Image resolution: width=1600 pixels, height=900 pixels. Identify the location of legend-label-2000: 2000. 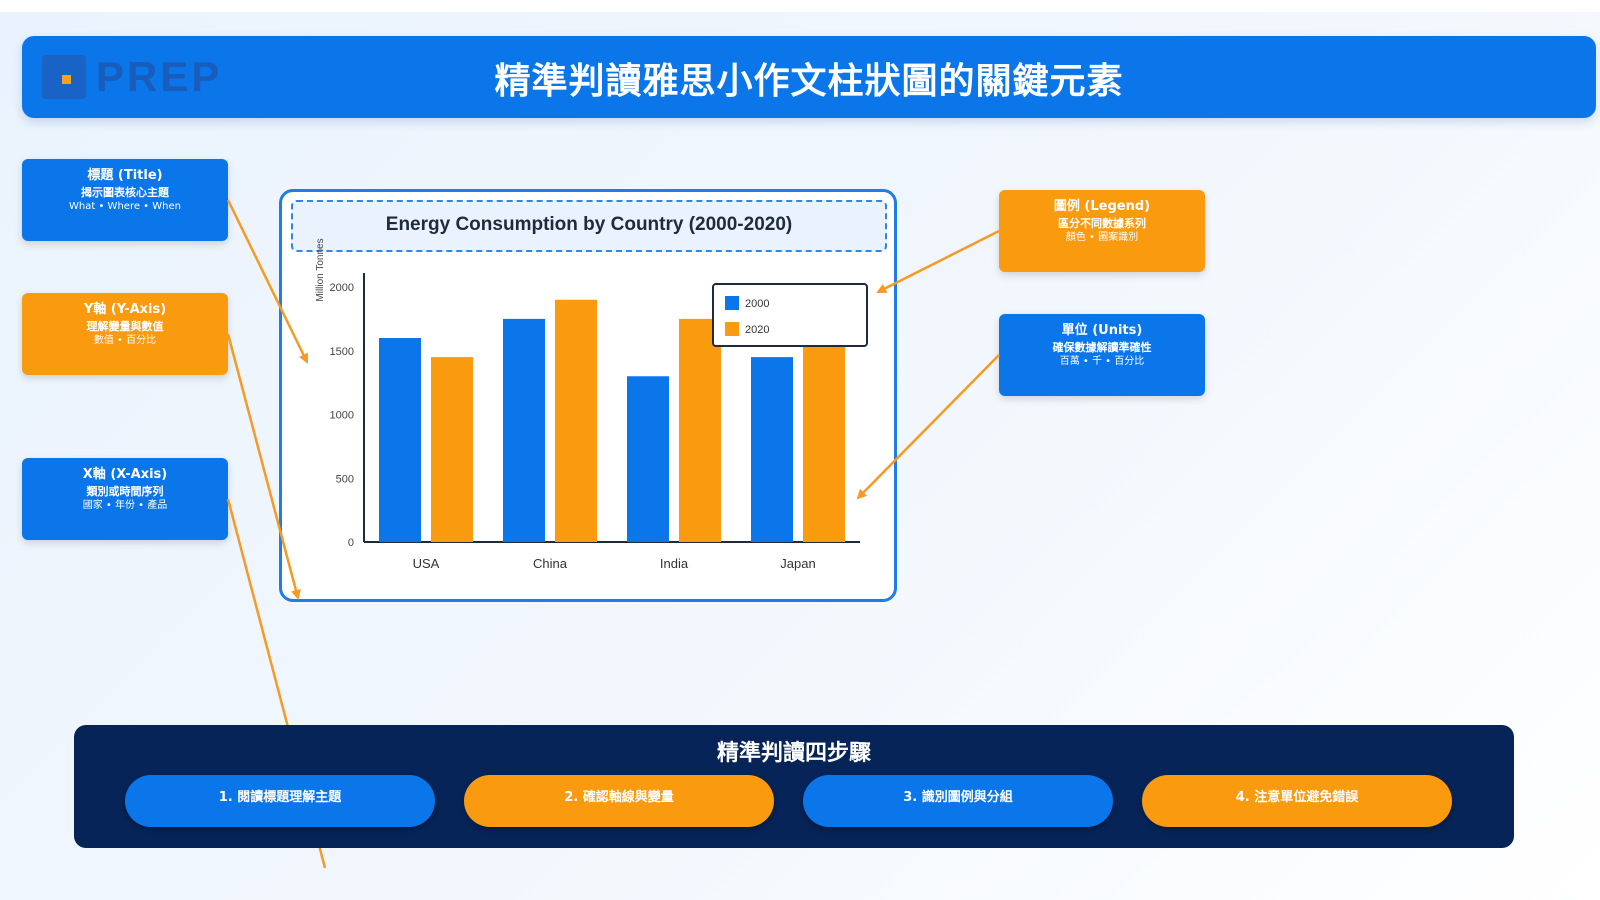
(757, 304).